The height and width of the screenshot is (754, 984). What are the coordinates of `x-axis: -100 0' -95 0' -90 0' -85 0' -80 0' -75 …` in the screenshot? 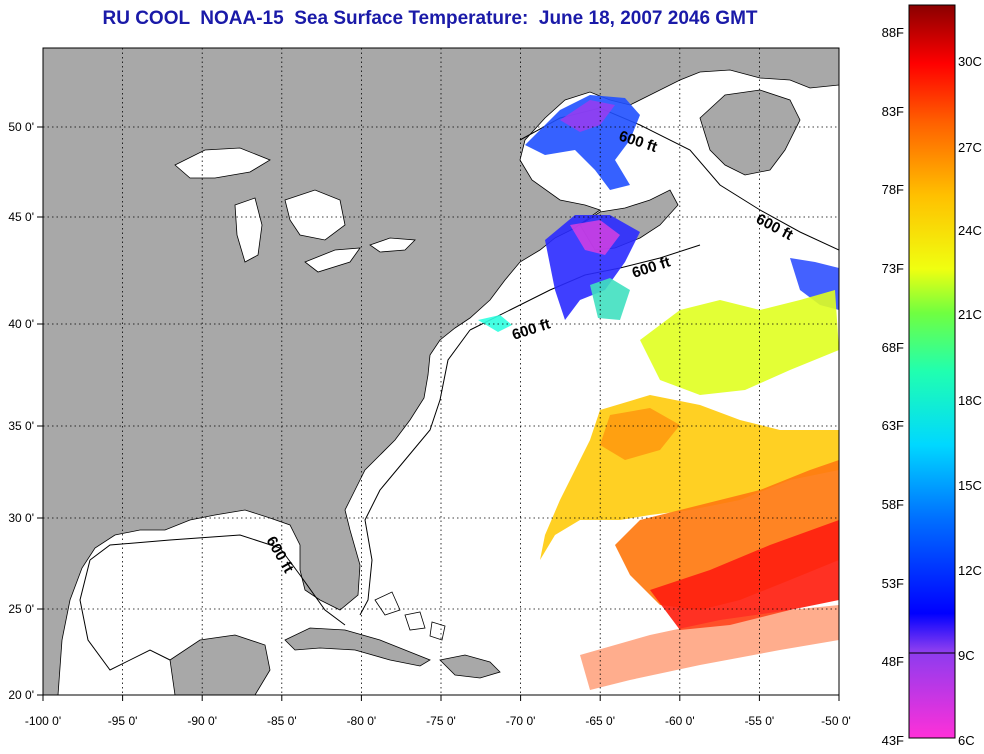 It's located at (438, 711).